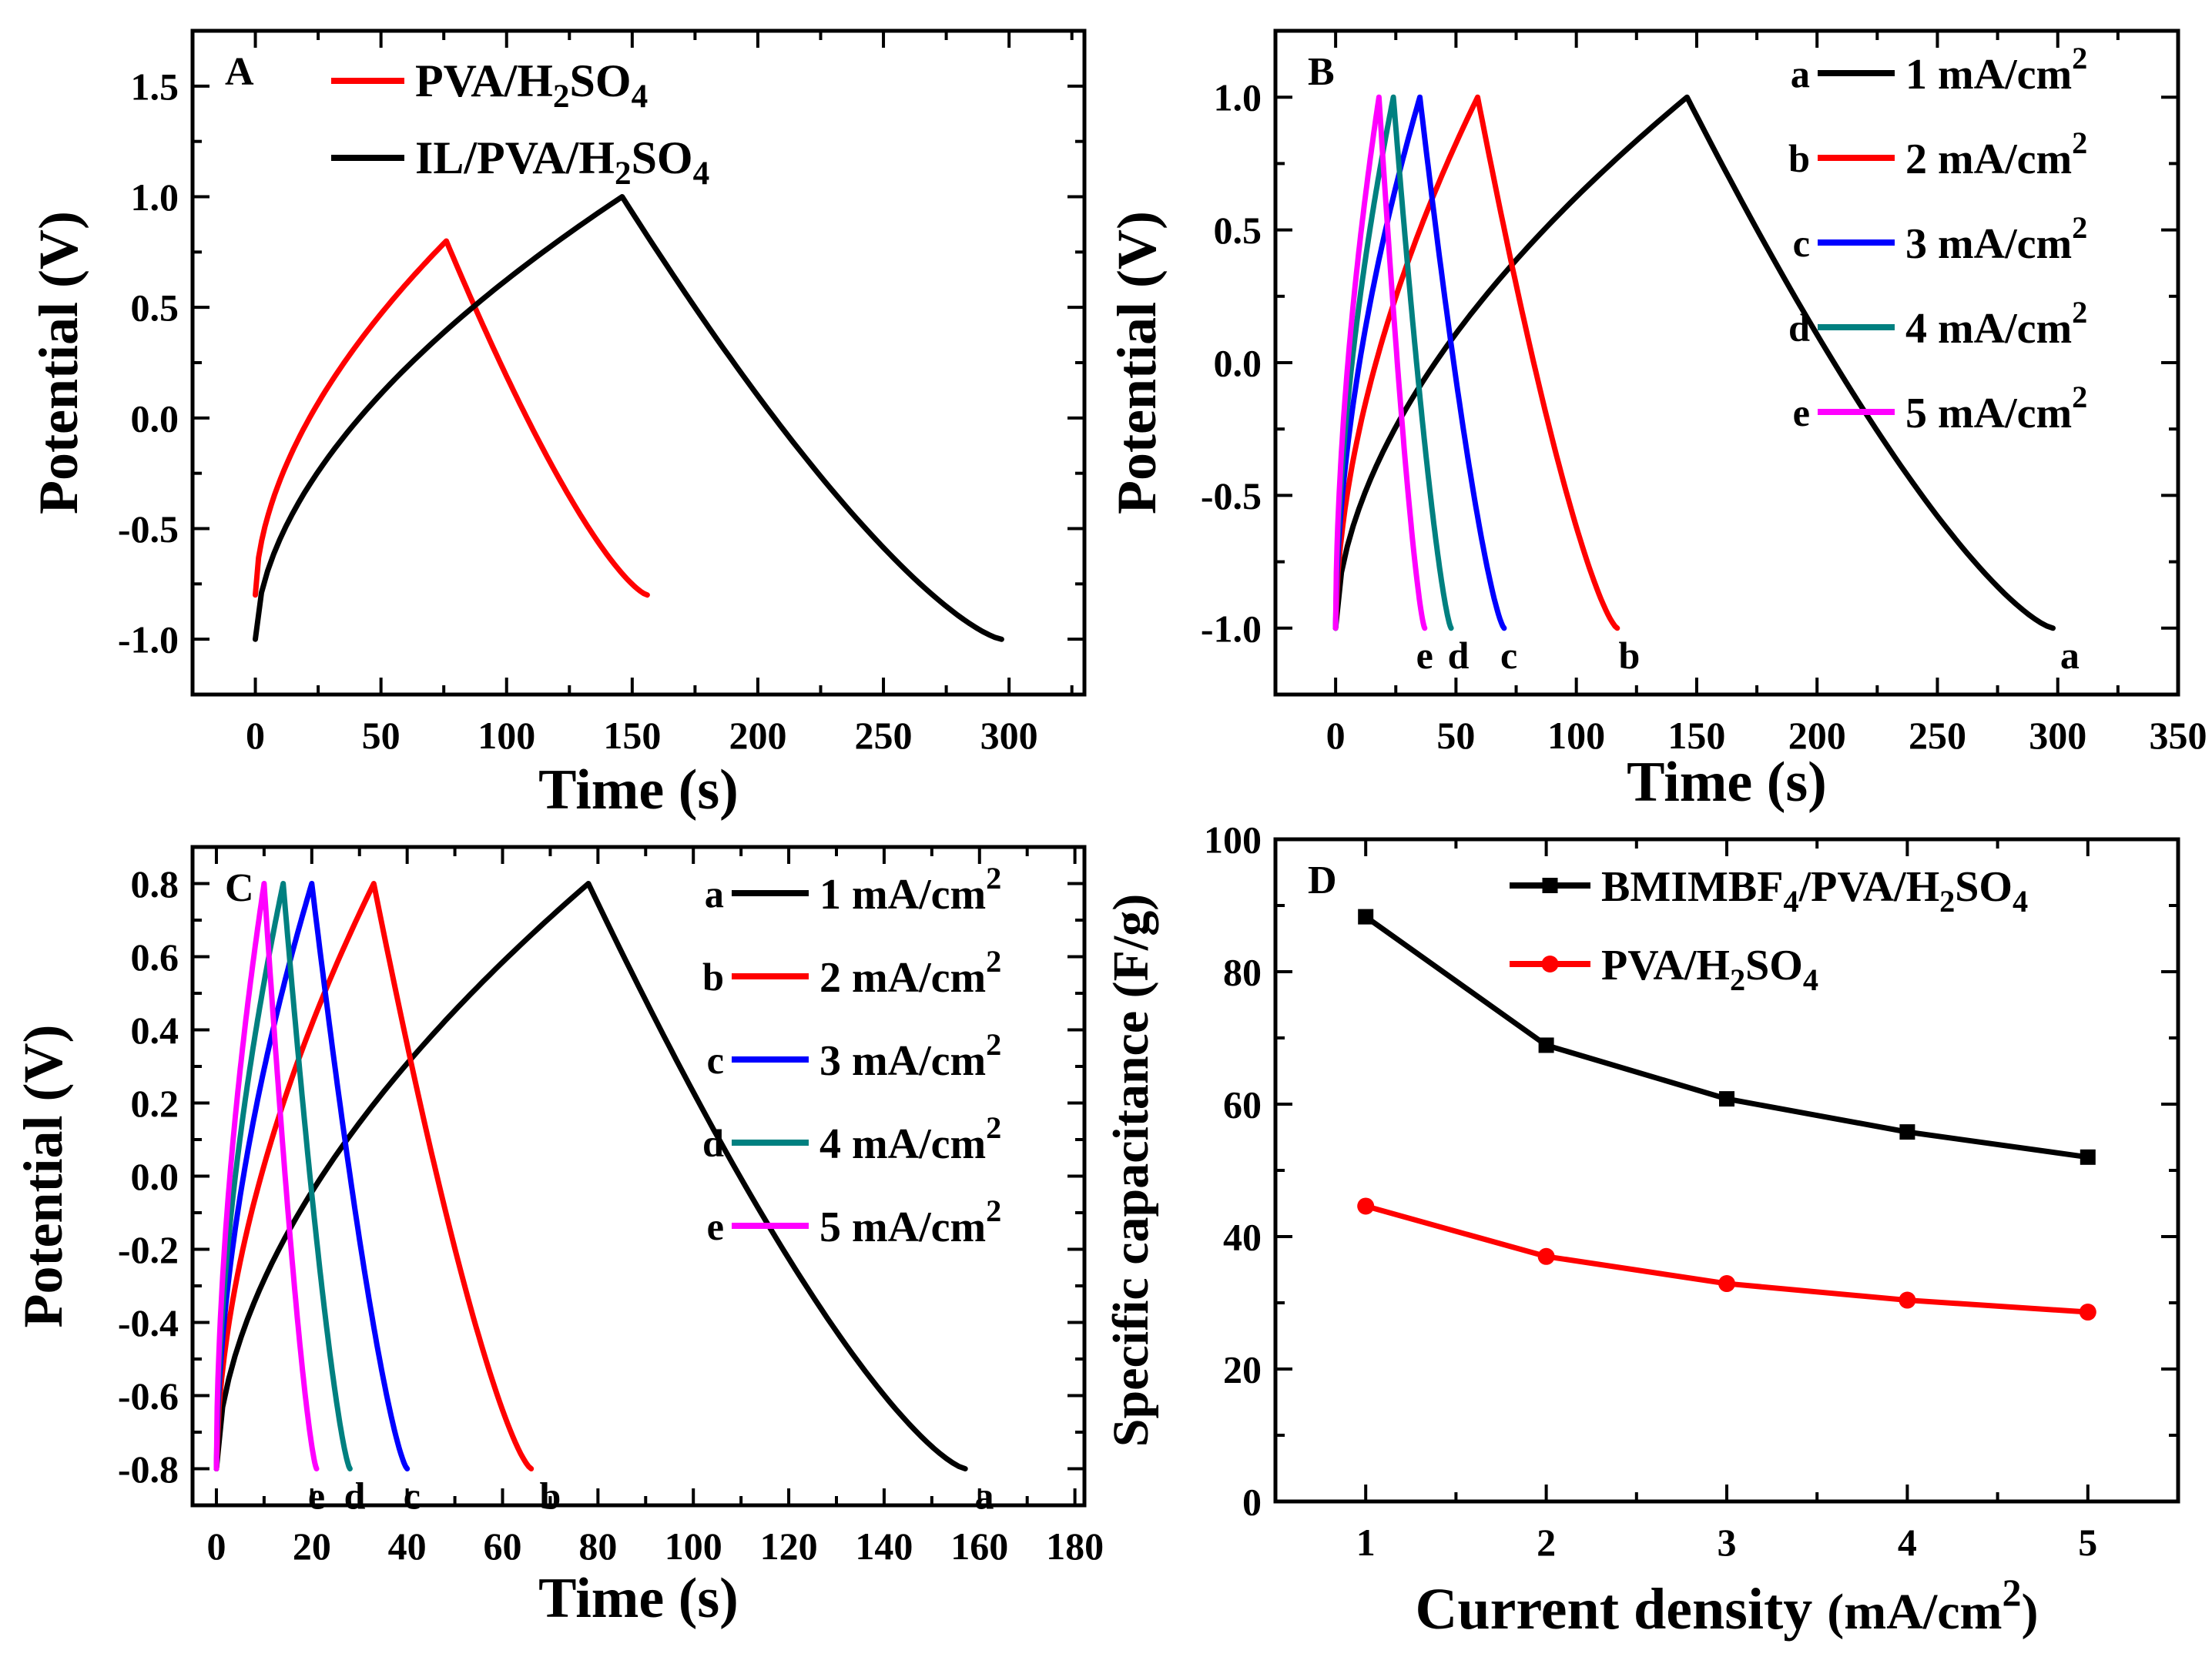  I want to click on x-tick-label: 180, so click(1075, 1546).